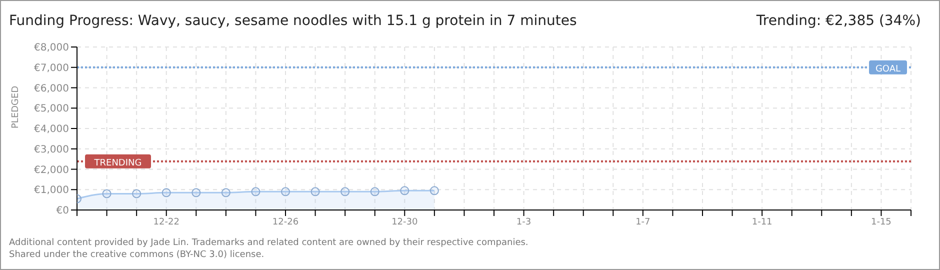 The width and height of the screenshot is (940, 270). Describe the element at coordinates (51, 130) in the screenshot. I see `y-tick-label: €4,000` at that location.